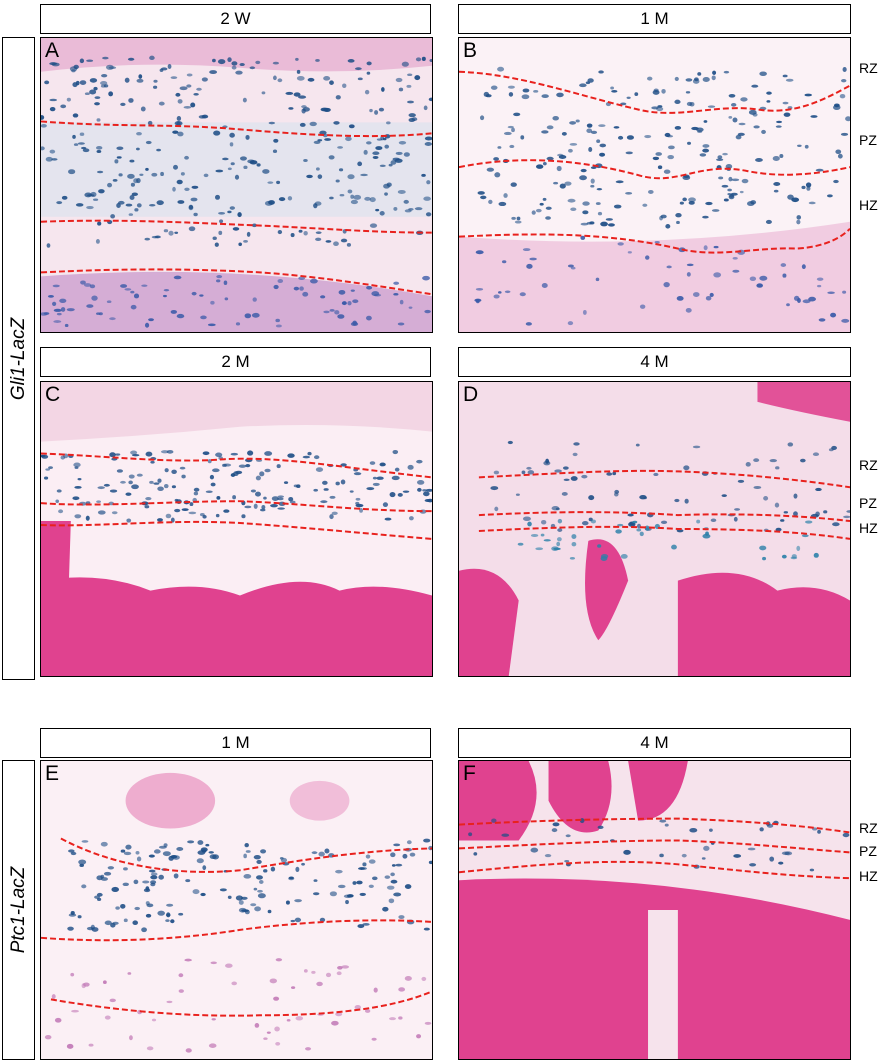  I want to click on panel-d-header: 4 M, so click(654, 362).